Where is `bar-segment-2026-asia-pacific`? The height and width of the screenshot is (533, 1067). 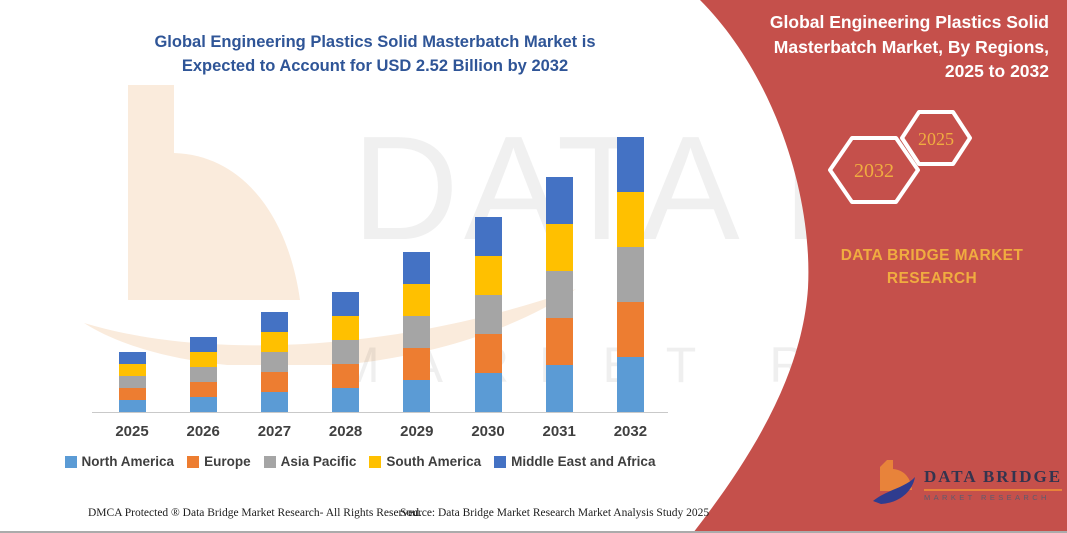
bar-segment-2026-asia-pacific is located at coordinates (203, 374).